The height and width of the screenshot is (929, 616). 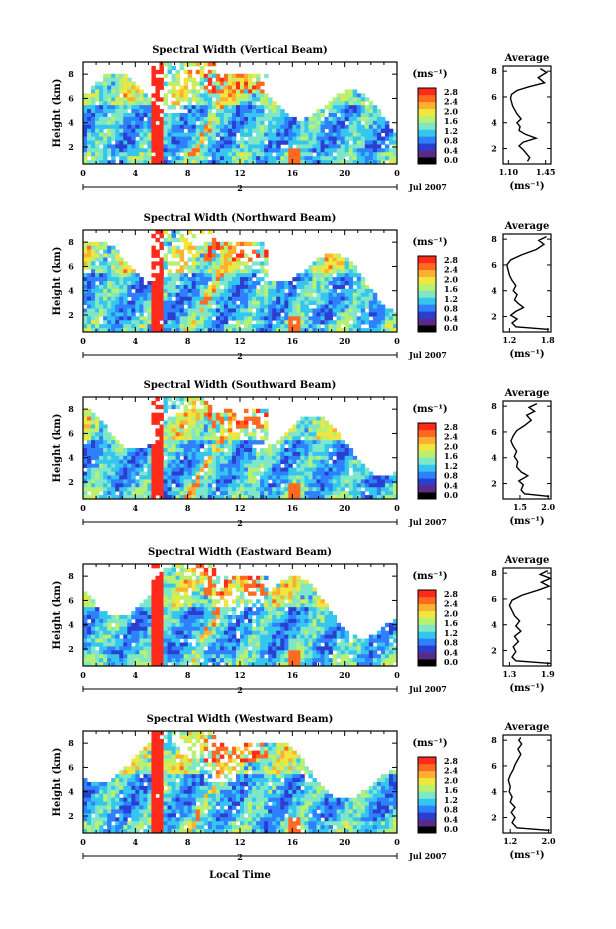 I want to click on x-tick-label: 12, so click(x=239, y=508).